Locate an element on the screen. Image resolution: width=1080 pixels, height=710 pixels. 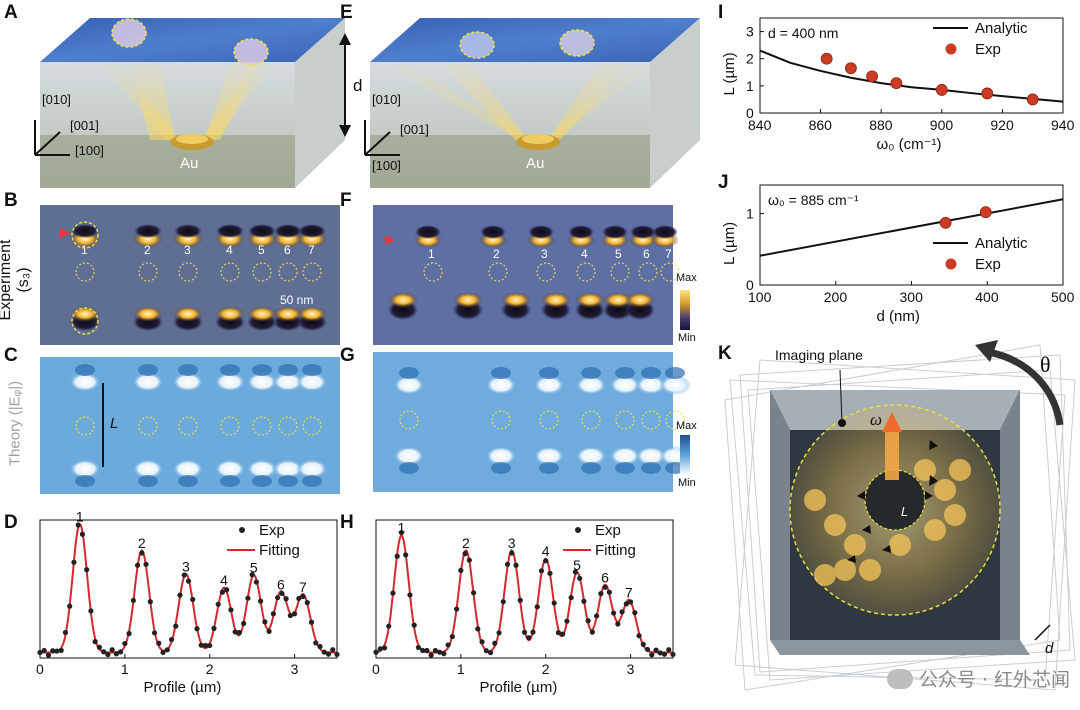
x-tick-label: 200 is located at coordinates (836, 297).